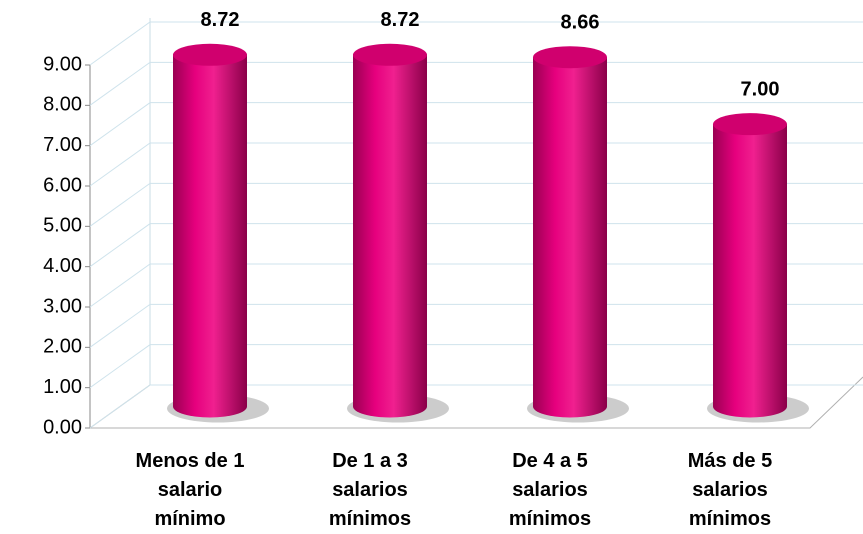 The image size is (863, 534). What do you see at coordinates (62, 347) in the screenshot?
I see `y-tick-label: 2.00` at bounding box center [62, 347].